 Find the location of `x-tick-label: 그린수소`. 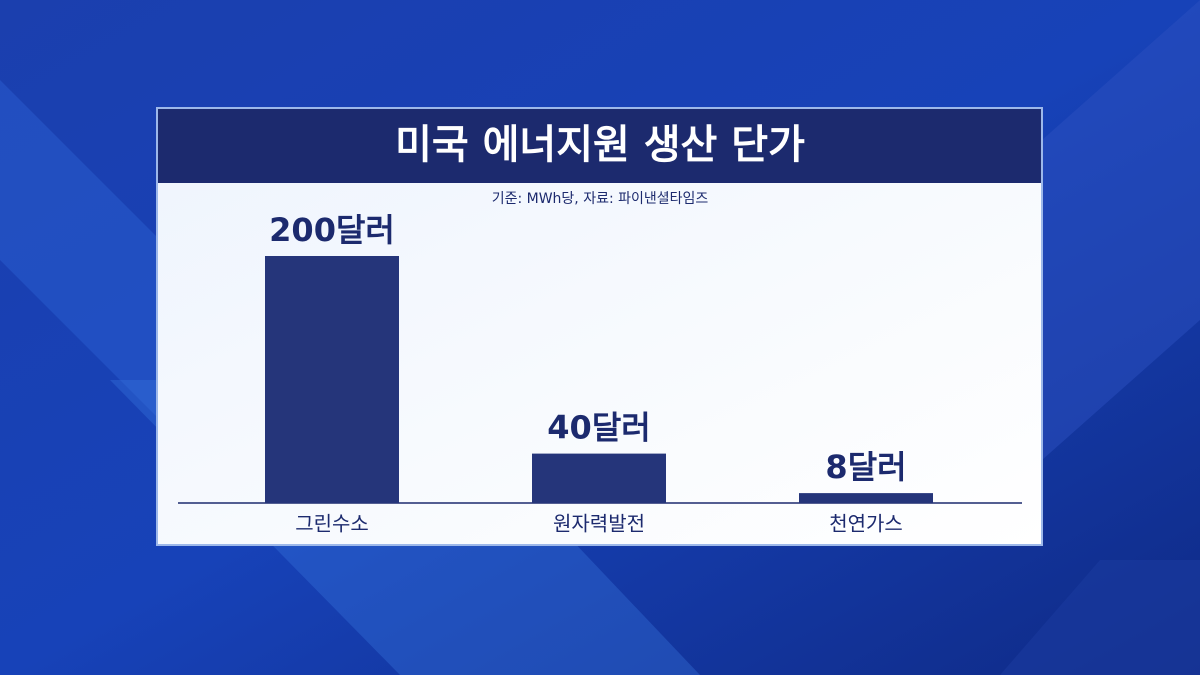

x-tick-label: 그린수소 is located at coordinates (332, 524).